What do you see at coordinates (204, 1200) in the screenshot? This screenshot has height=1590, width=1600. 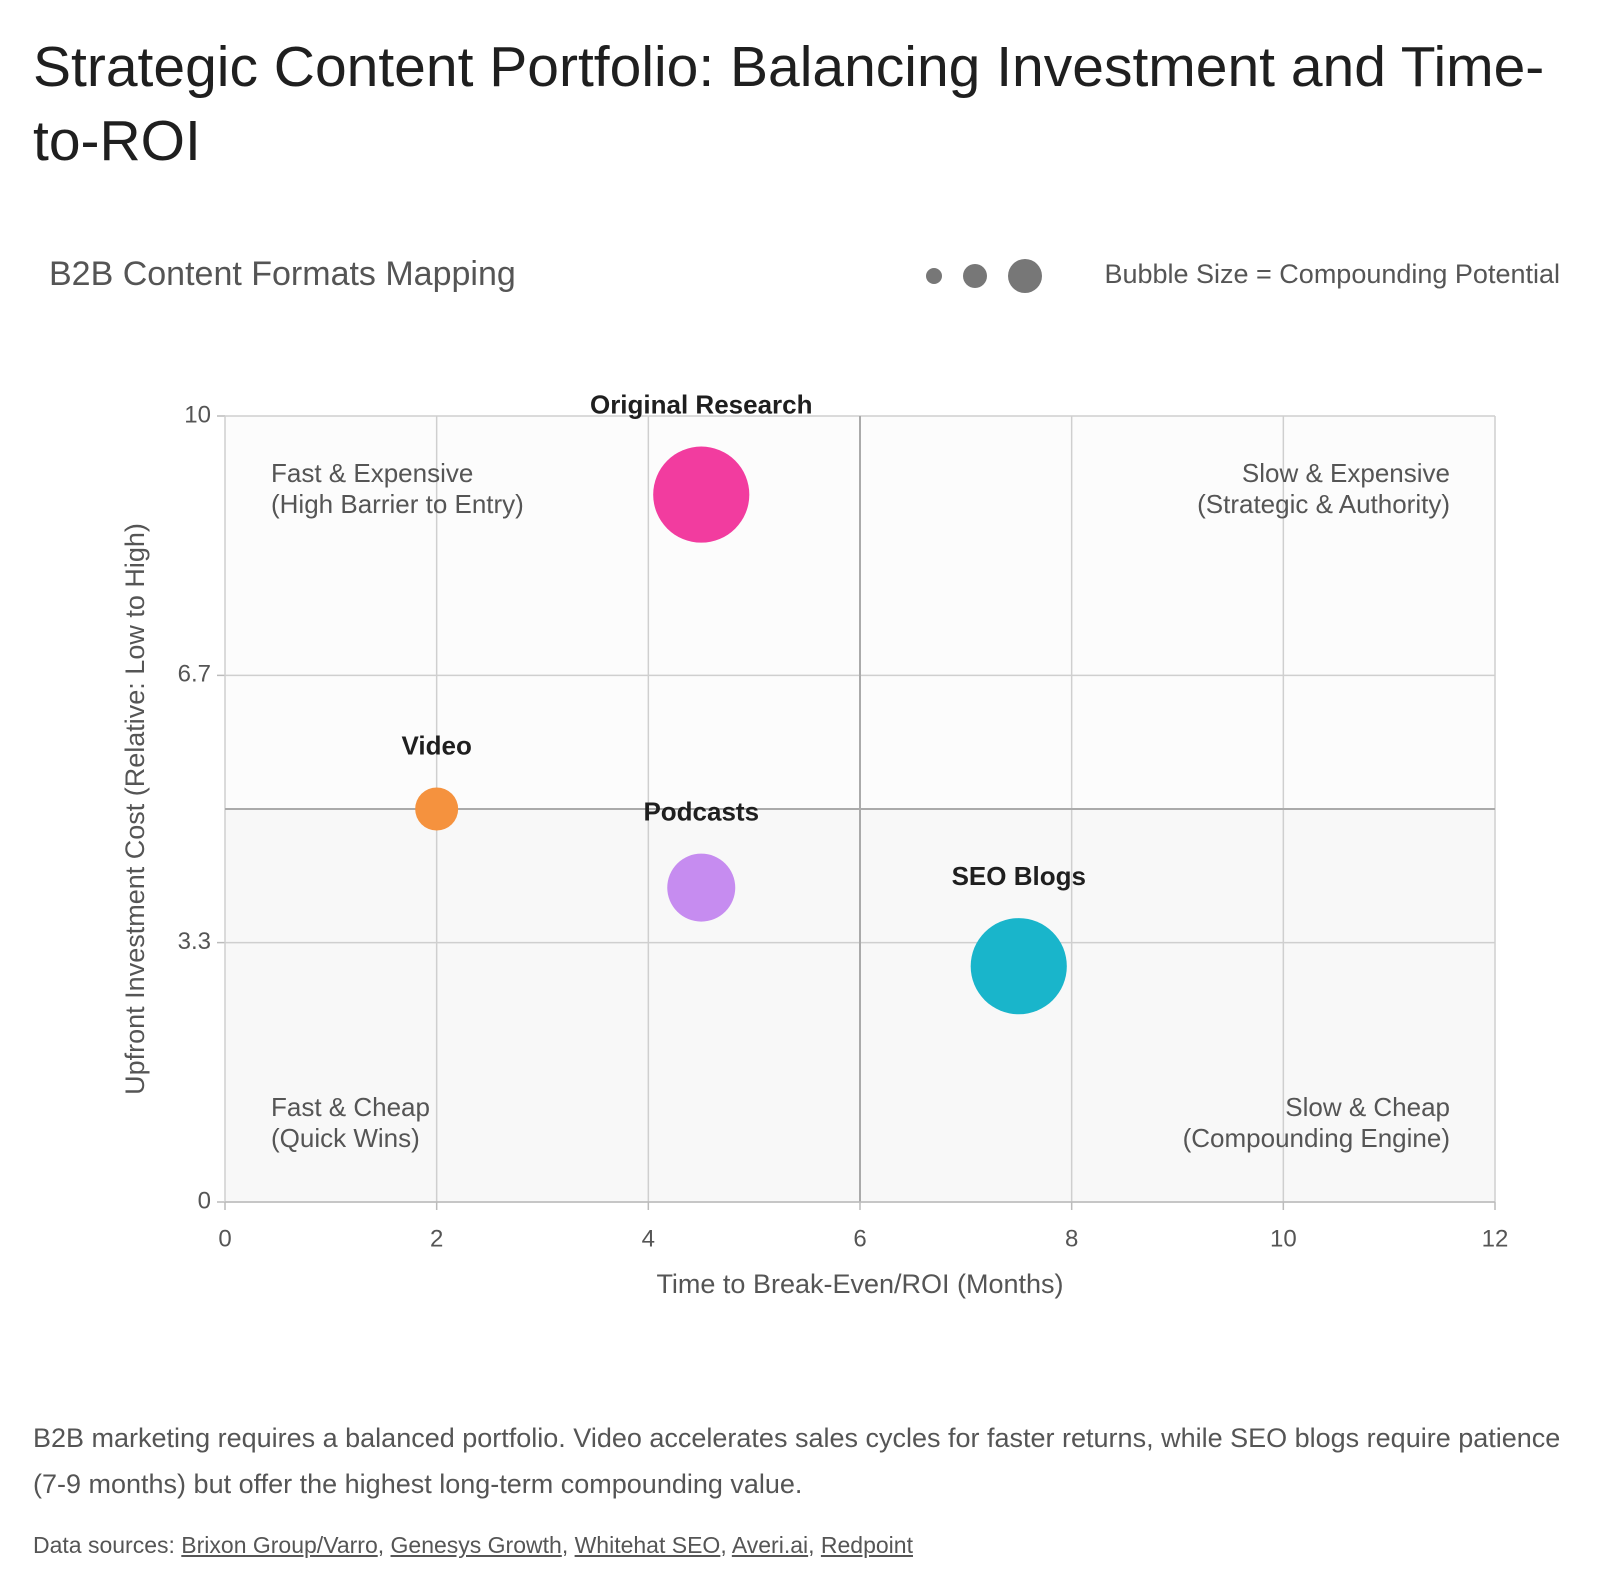 I see `y-tick-label: 0` at bounding box center [204, 1200].